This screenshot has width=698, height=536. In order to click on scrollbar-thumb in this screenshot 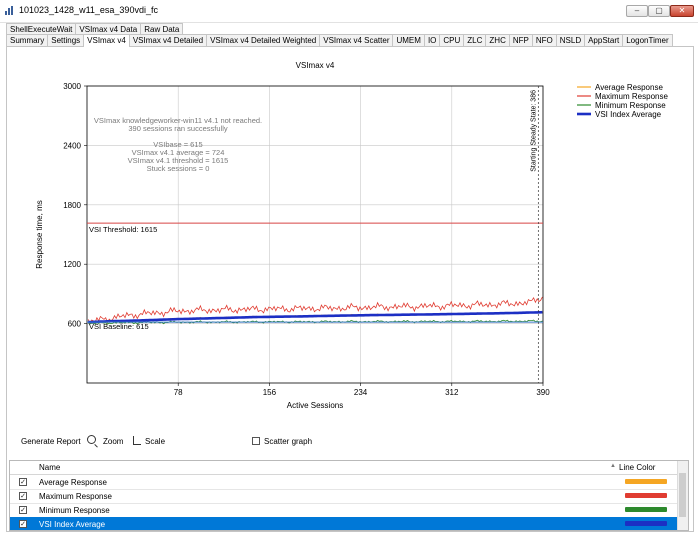, I will do `click(682, 495)`.